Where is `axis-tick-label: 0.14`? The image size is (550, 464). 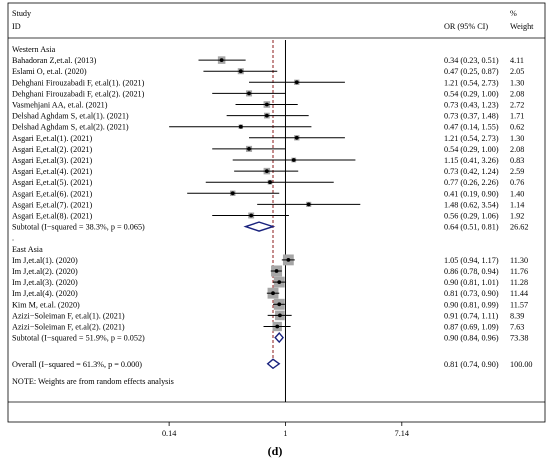 axis-tick-label: 0.14 is located at coordinates (169, 433).